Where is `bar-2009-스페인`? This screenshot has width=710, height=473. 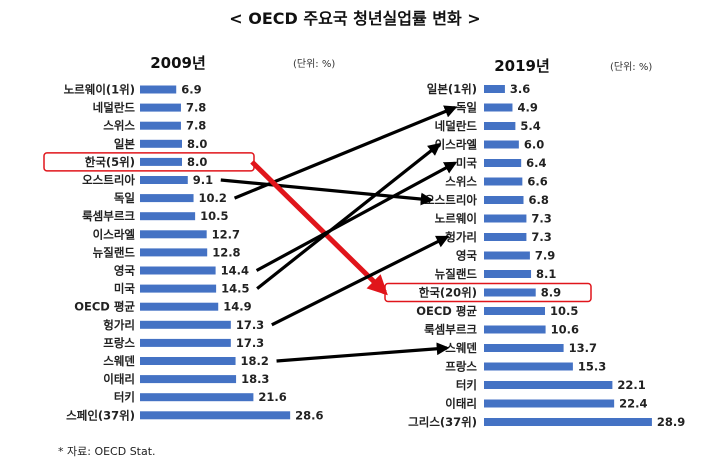 bar-2009-스페인 is located at coordinates (215, 415).